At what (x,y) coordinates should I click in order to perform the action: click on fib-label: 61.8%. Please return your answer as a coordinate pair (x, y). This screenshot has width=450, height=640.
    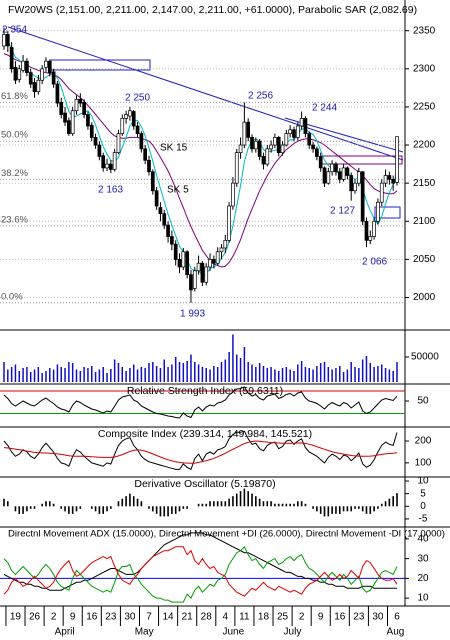
    Looking at the image, I should click on (14, 96).